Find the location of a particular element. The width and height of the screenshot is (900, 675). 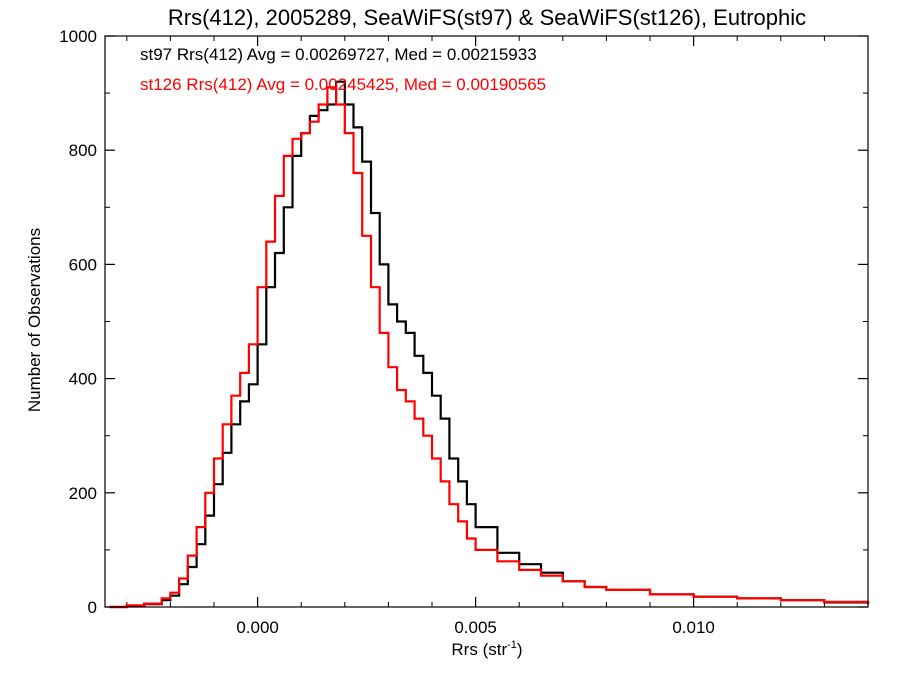

y-axis-label: Number of Observations is located at coordinates (34, 320).